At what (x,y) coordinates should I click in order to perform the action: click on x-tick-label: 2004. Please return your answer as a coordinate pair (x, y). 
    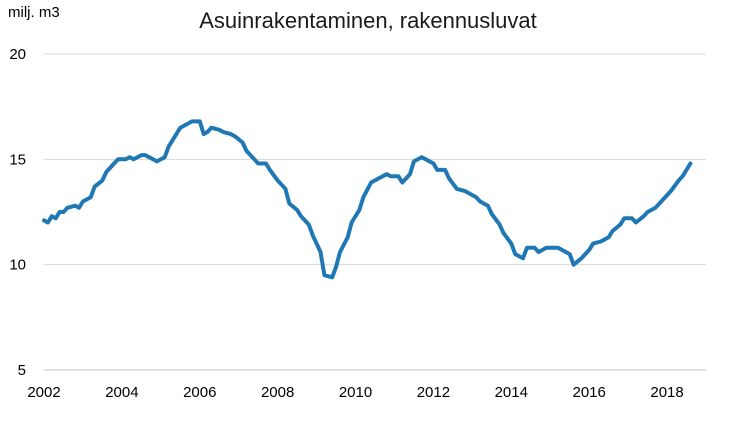
    Looking at the image, I should click on (121, 392).